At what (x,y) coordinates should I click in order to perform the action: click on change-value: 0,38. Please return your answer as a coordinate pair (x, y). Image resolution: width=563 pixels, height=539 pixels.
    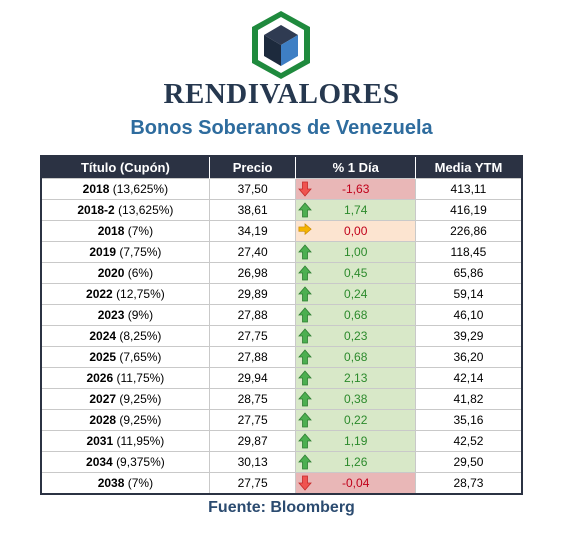
    Looking at the image, I should click on (356, 399).